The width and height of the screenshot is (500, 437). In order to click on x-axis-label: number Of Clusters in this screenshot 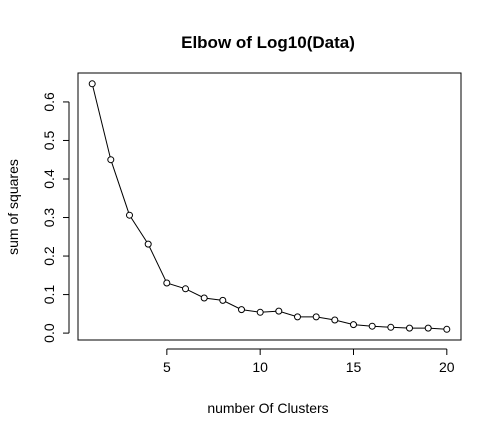, I will do `click(267, 408)`.